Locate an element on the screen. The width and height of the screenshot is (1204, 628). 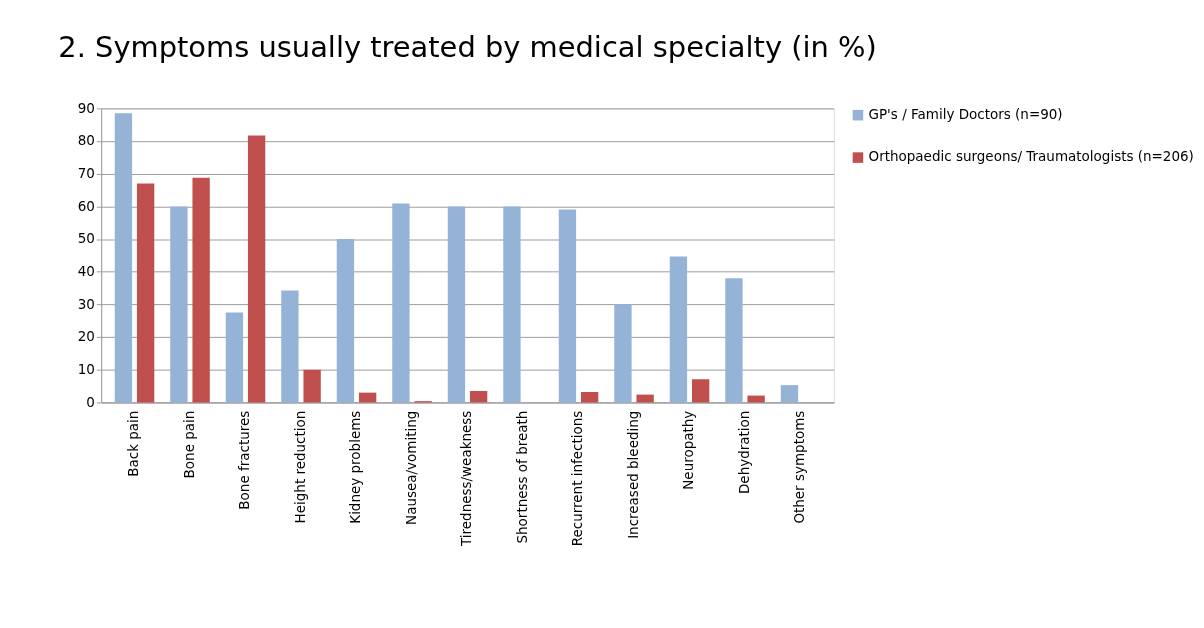
y-tick-label: 80 is located at coordinates (86, 140).